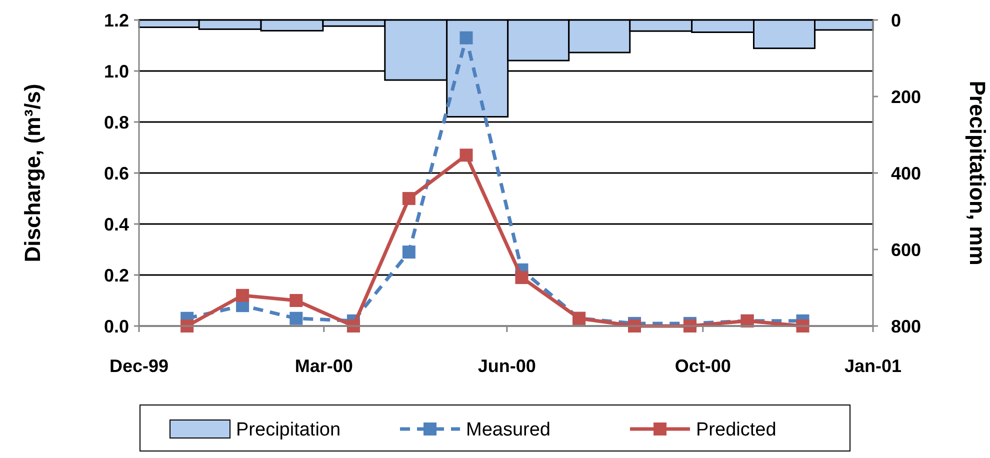 The image size is (990, 458). Describe the element at coordinates (906, 250) in the screenshot. I see `y2-tick-label: 600` at that location.